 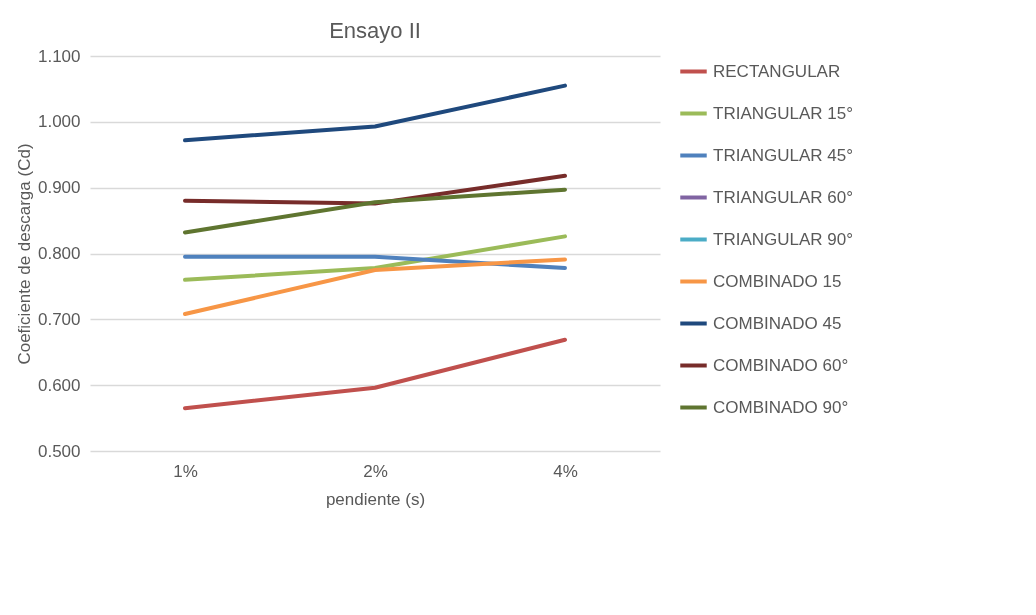 I want to click on y-axis-title: Coeficiente de descarga (Cd), so click(x=24, y=254).